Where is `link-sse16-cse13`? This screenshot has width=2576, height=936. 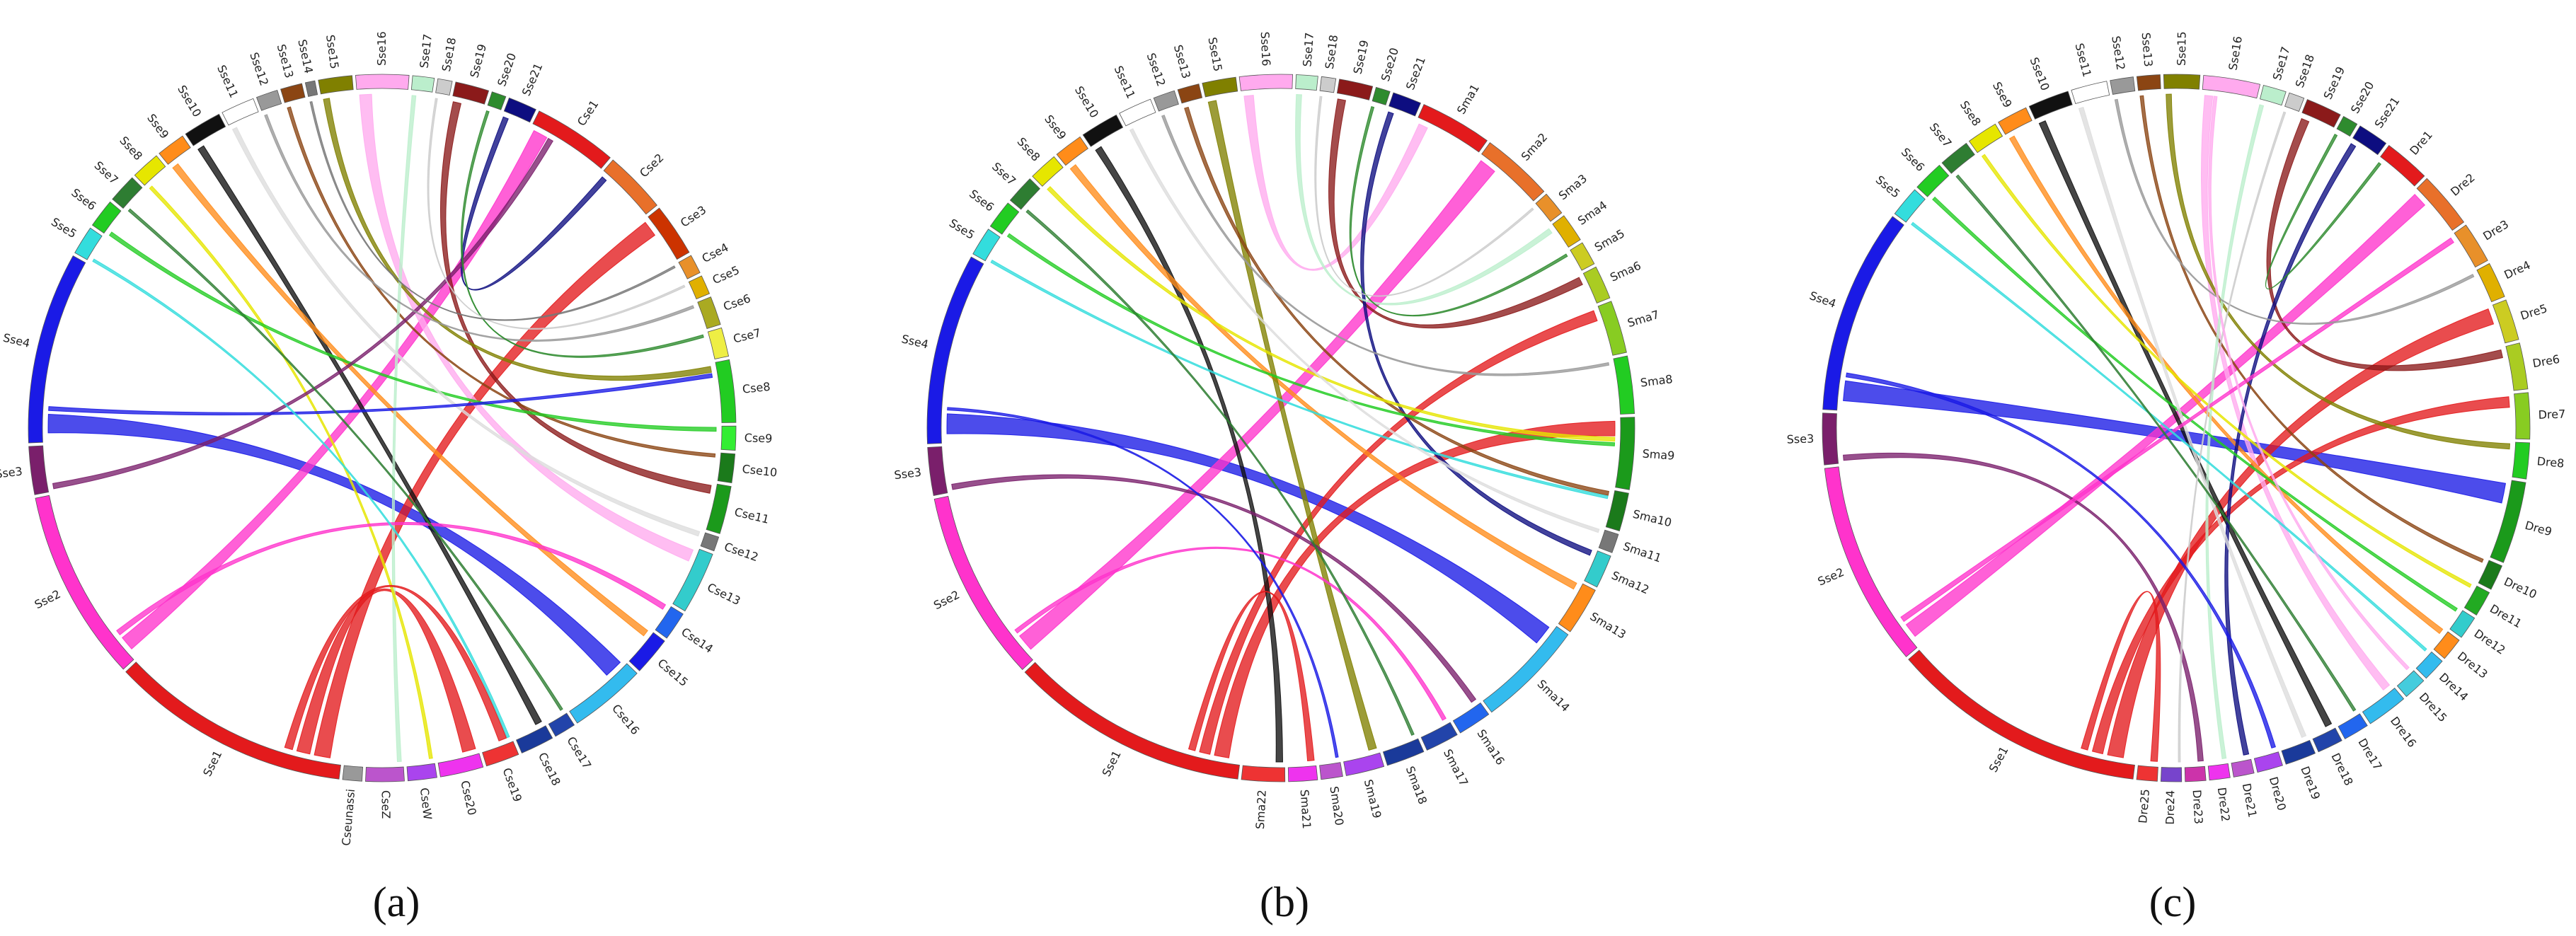
link-sse16-cse13 is located at coordinates (527, 327).